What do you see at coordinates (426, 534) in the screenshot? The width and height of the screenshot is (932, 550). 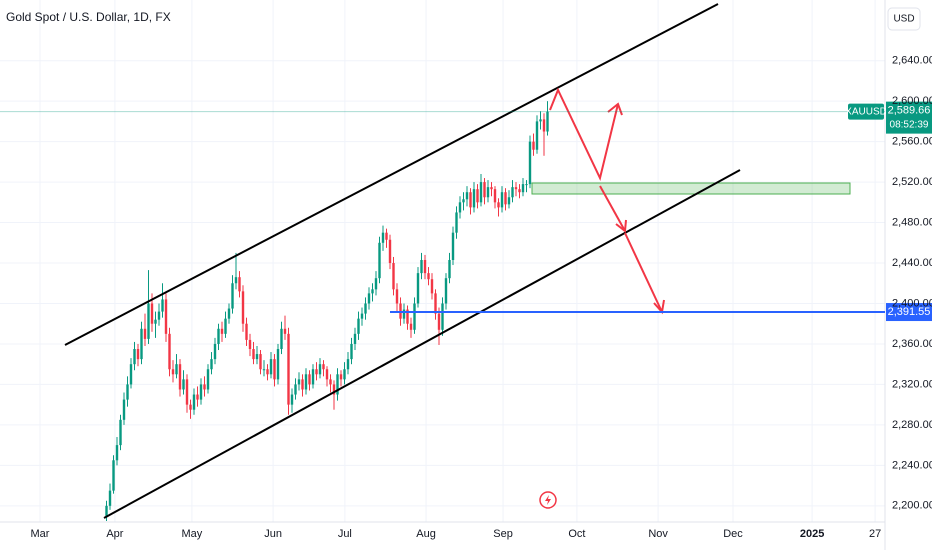 I see `x-tick-label: Aug` at bounding box center [426, 534].